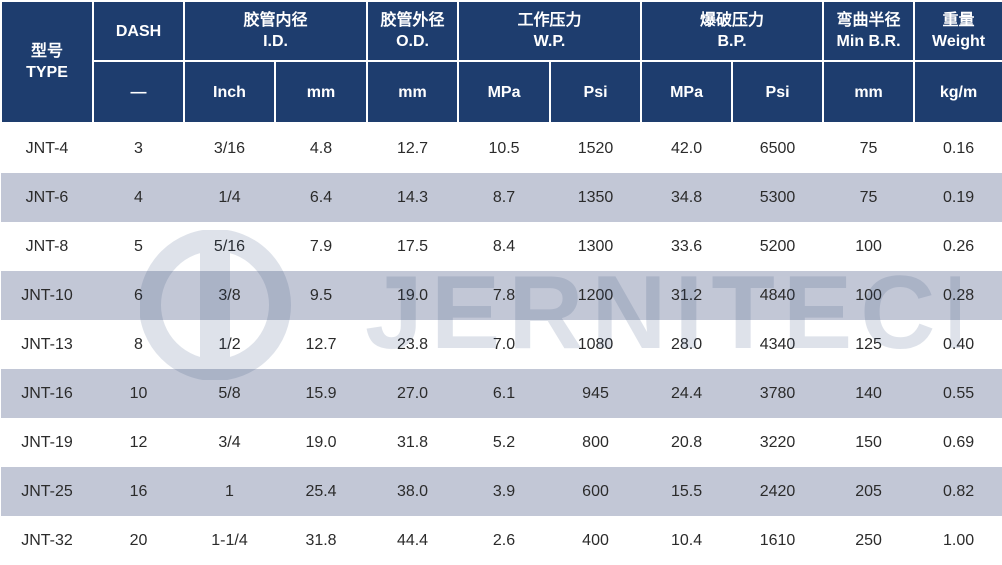  Describe the element at coordinates (959, 41) in the screenshot. I see `header-weight-en: Weight` at that location.